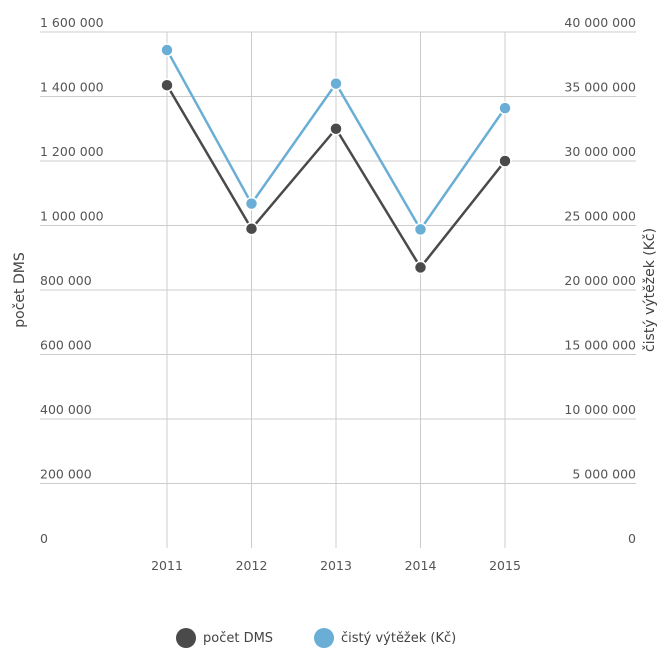 This screenshot has height=650, width=665. I want to click on x-tick-label: 2015, so click(505, 565).